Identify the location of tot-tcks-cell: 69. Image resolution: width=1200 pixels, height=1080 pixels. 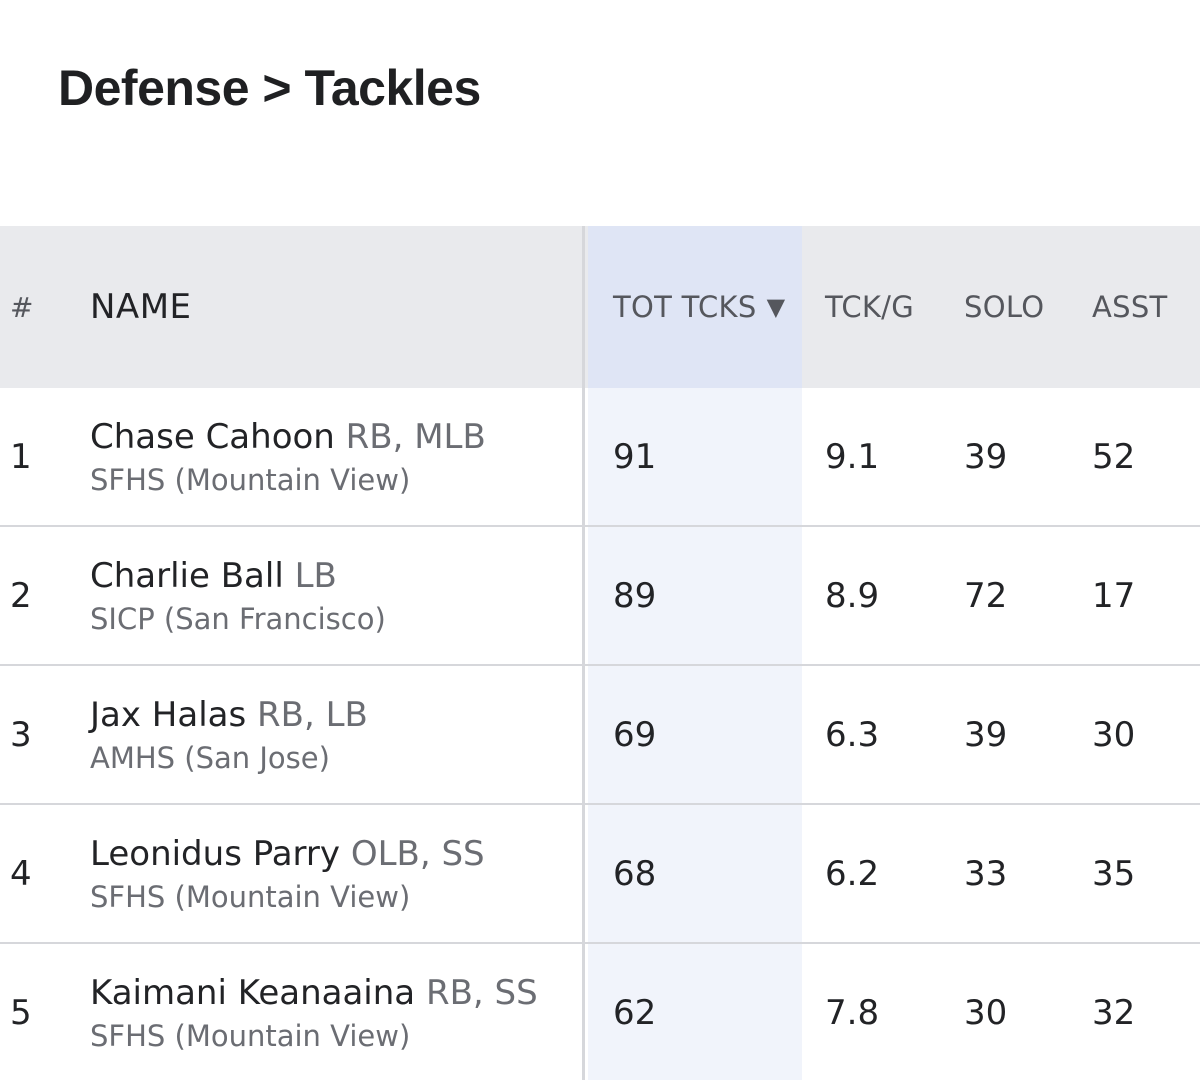
(695, 734).